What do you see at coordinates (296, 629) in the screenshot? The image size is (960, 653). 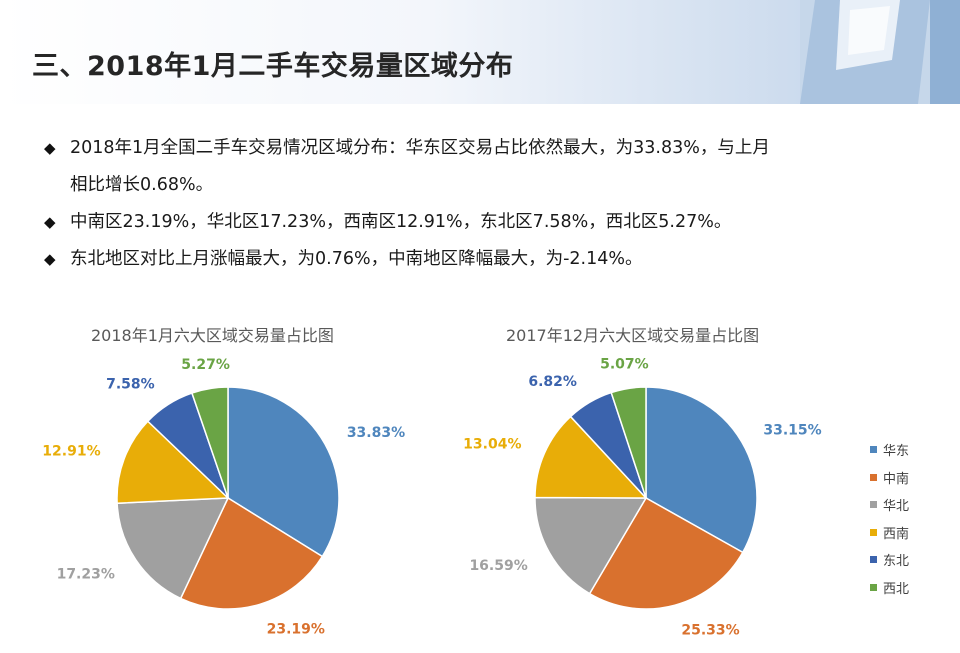 I see `data-label: 23.19%` at bounding box center [296, 629].